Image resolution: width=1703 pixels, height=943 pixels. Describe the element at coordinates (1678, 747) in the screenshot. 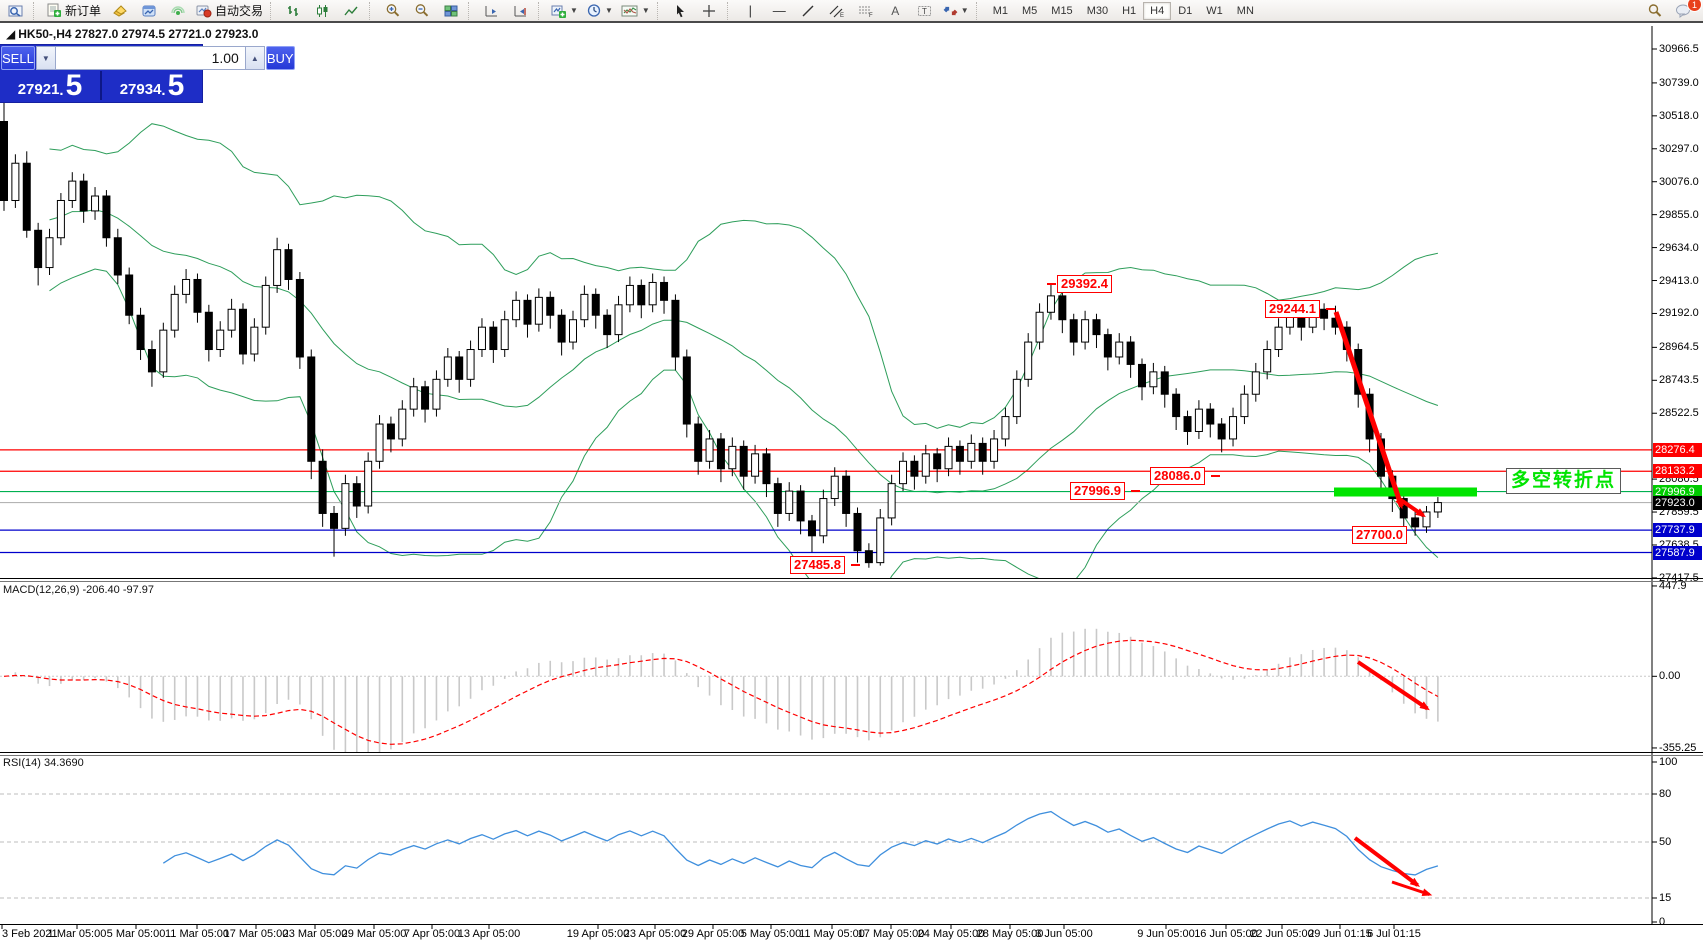

I see `macd-tick: -355.25` at that location.